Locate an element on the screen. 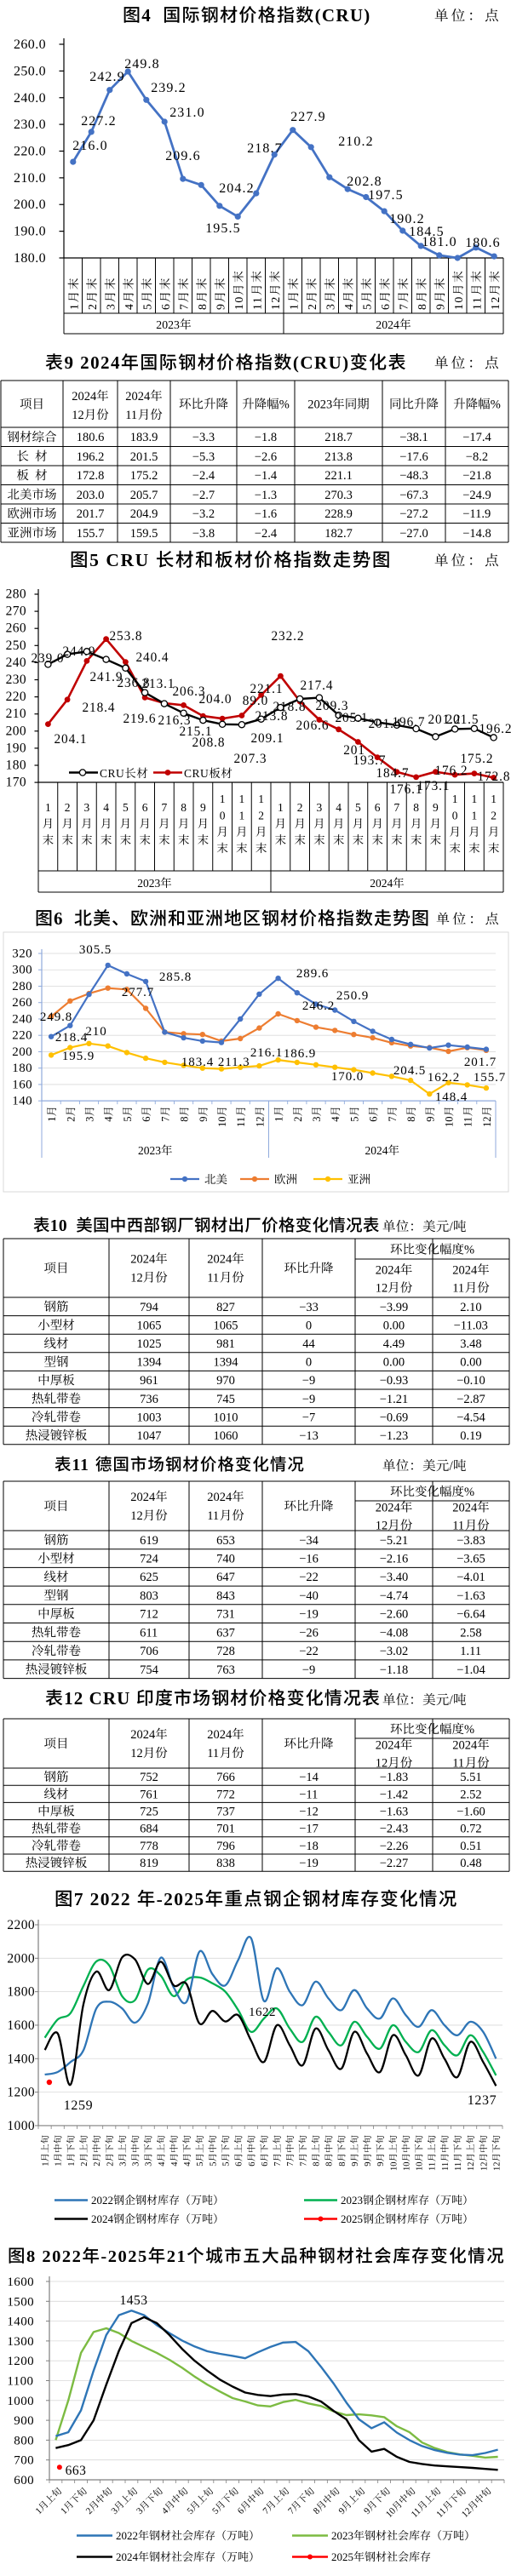 The width and height of the screenshot is (511, 2576). svg-text: 803 is located at coordinates (149, 1596).